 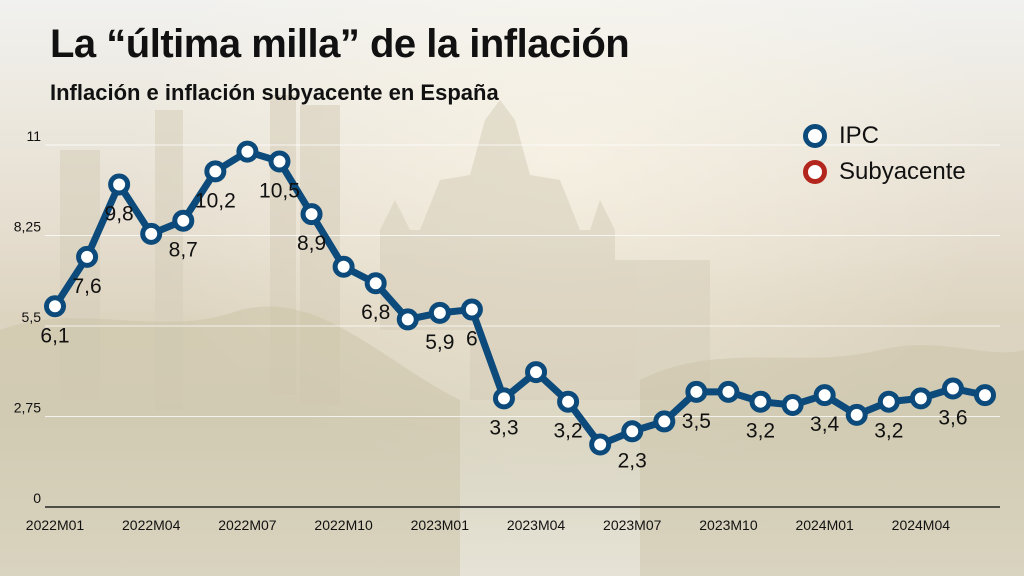 I want to click on data-label-ipc: 10,2, so click(x=215, y=200).